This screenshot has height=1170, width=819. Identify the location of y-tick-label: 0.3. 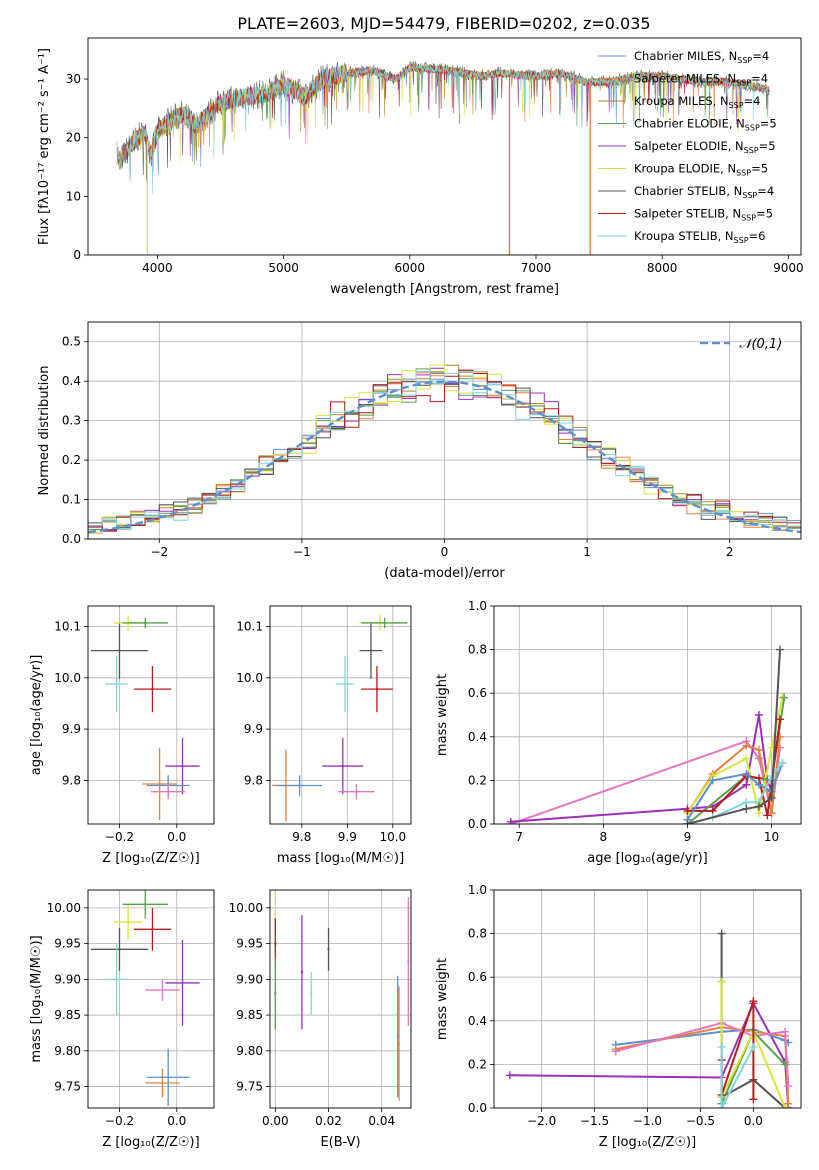
(71, 421).